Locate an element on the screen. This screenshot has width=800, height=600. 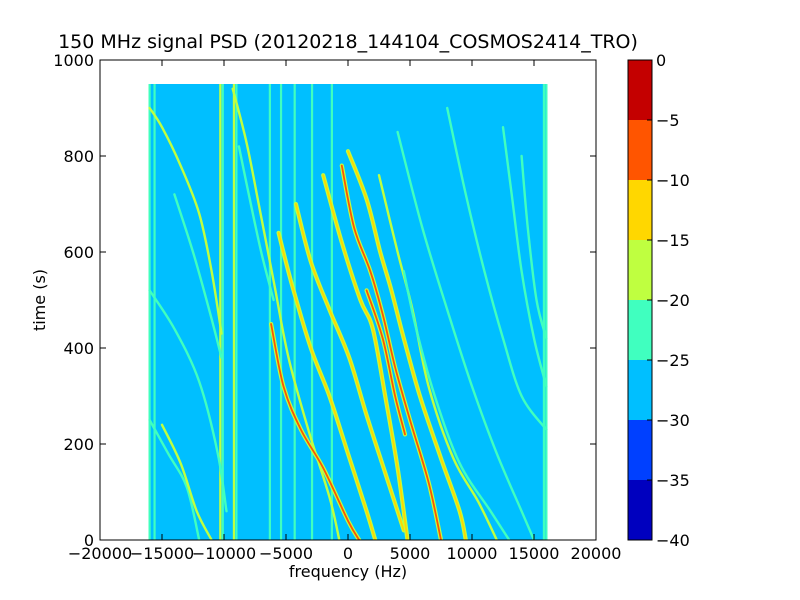
colorbar-tick-label: −40 is located at coordinates (673, 540).